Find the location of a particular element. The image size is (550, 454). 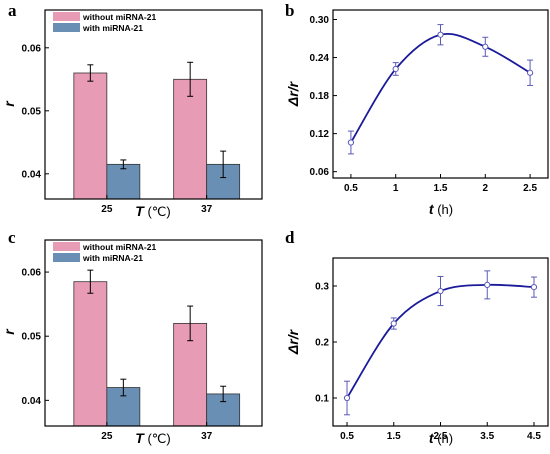

x-tick-label: 4.5 is located at coordinates (534, 436).